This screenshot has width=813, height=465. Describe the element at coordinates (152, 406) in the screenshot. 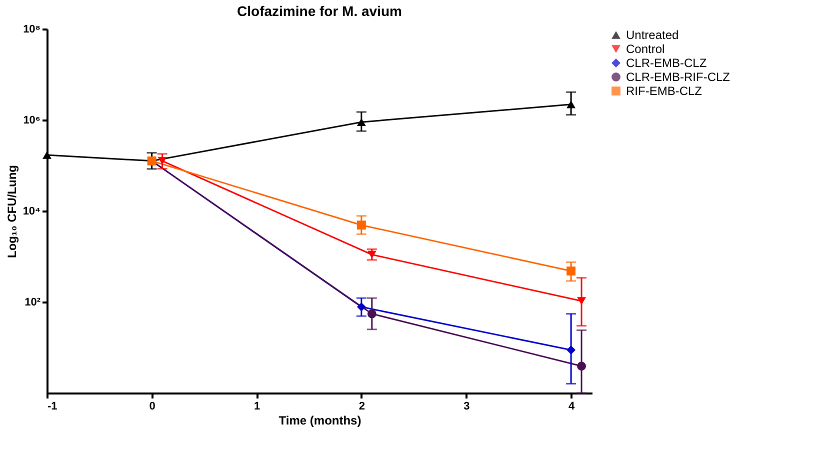

I see `x-tick-label: 0` at that location.